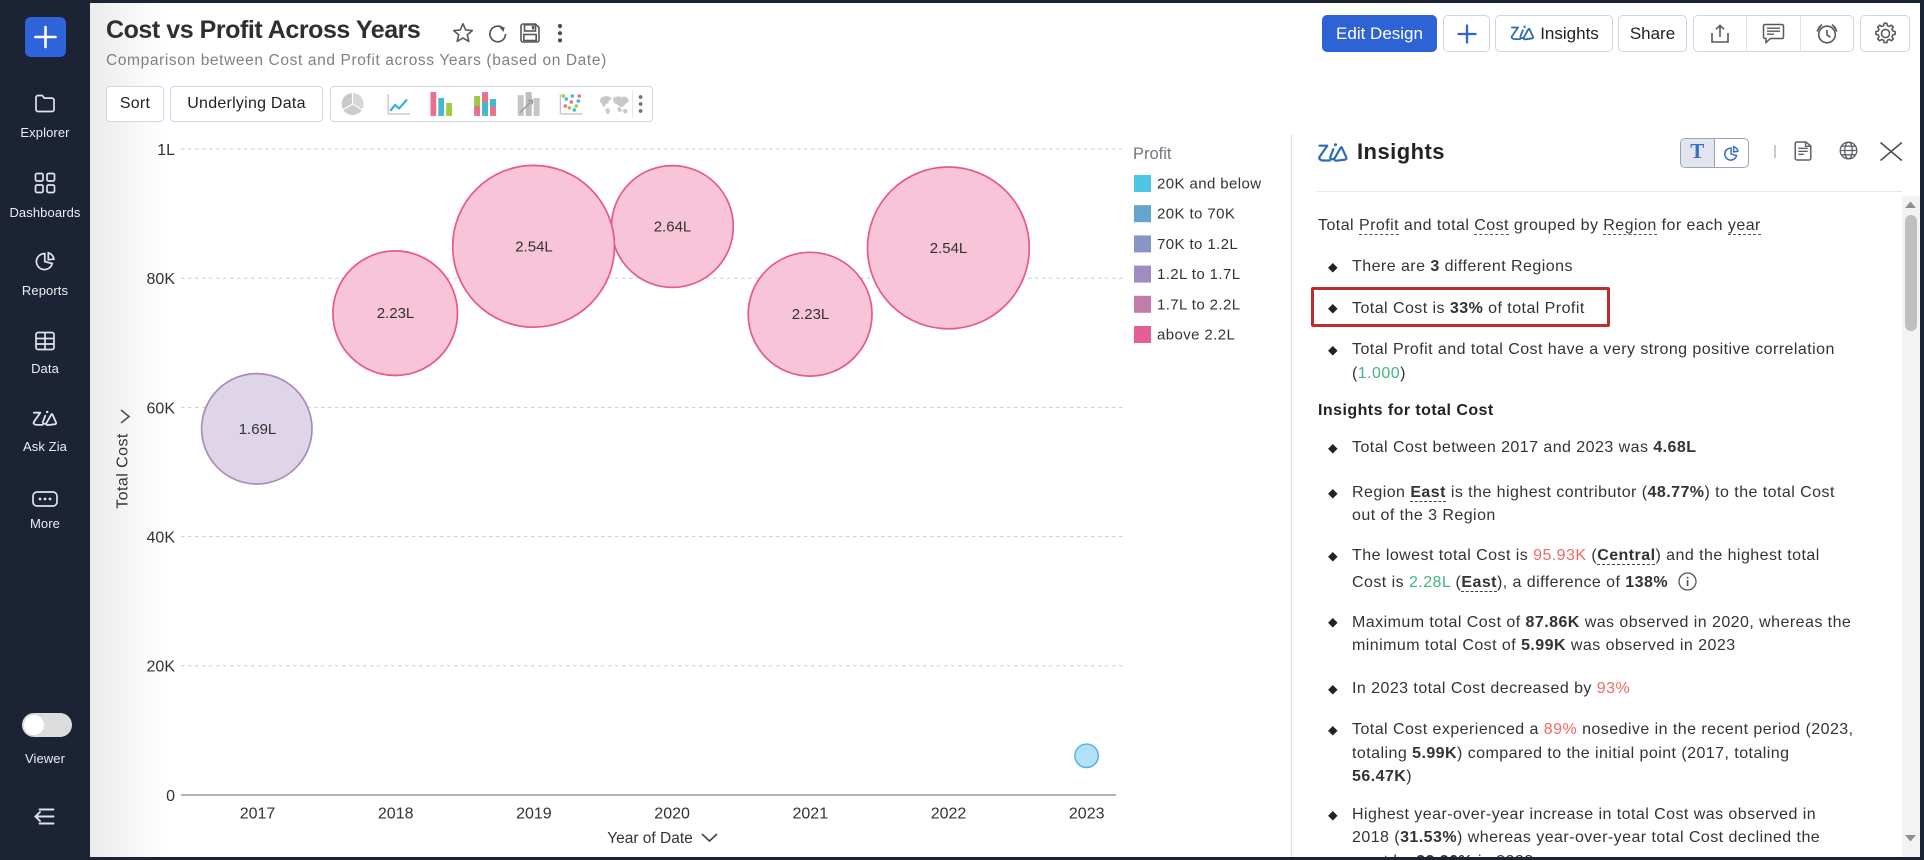 This screenshot has height=860, width=1924. Describe the element at coordinates (949, 814) in the screenshot. I see `svg-text: 2022` at that location.